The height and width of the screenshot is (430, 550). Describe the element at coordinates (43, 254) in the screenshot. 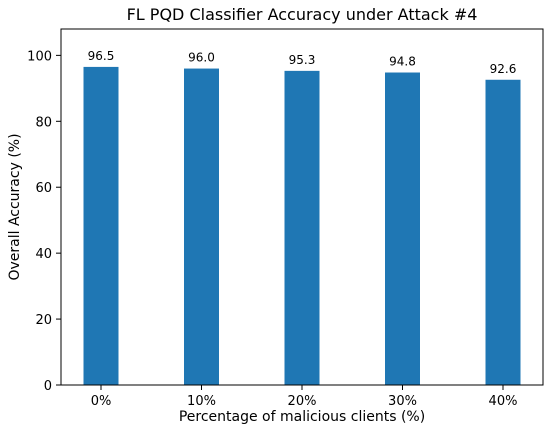

I see `y-tick-label-2: 40` at that location.